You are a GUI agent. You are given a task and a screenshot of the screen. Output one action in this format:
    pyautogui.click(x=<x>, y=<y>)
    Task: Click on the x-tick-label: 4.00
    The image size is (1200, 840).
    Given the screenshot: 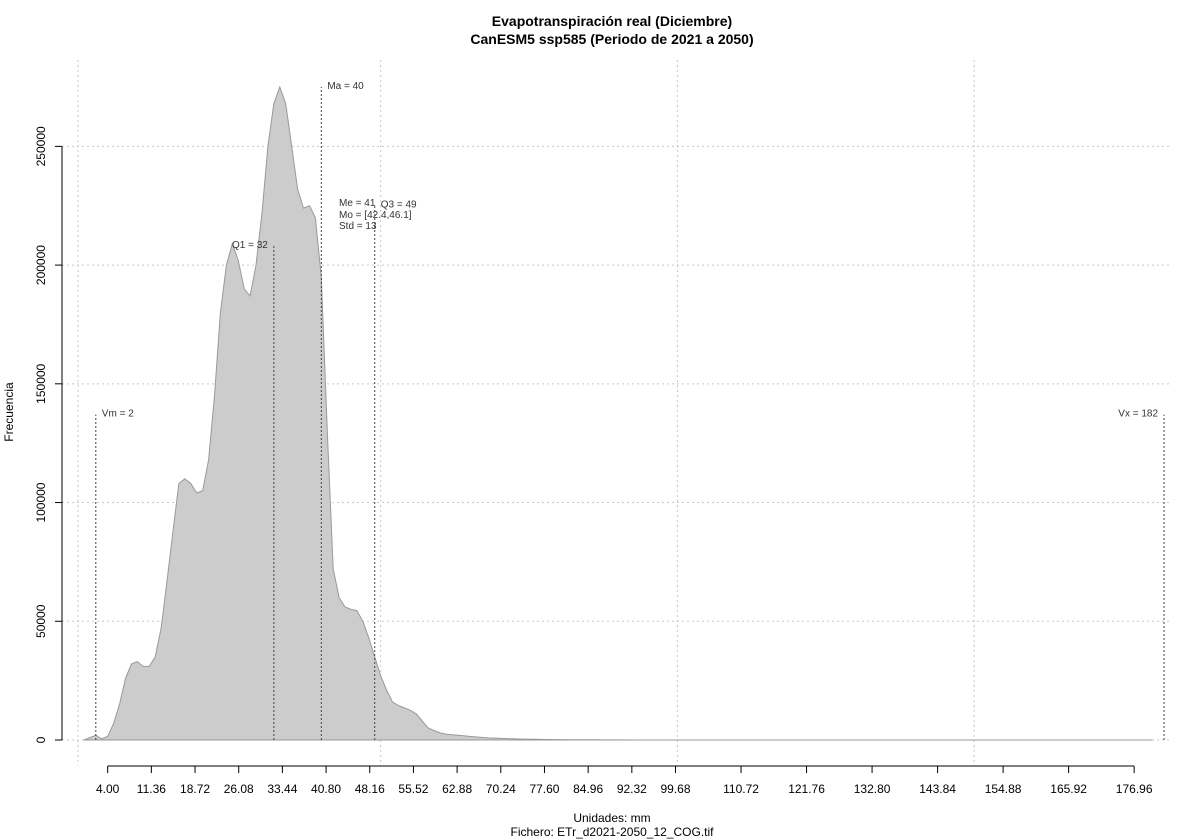 What is the action you would take?
    pyautogui.click(x=108, y=789)
    